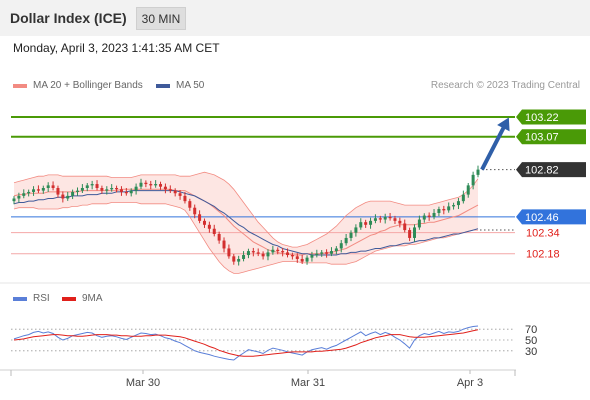  Describe the element at coordinates (470, 383) in the screenshot. I see `x-tick-label: Apr 3` at that location.